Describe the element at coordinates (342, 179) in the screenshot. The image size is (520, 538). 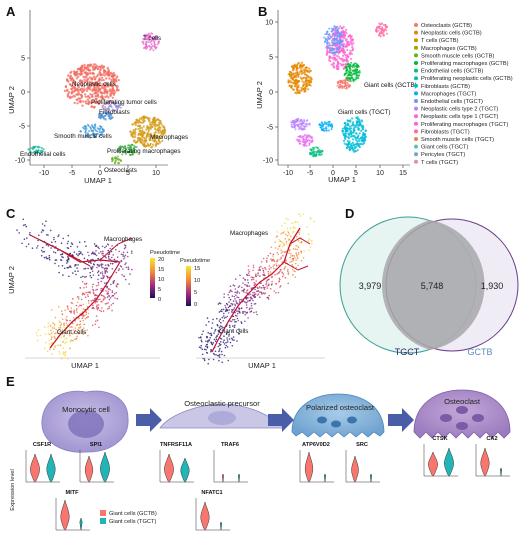
I see `panel-b-x-axis-label: UMAP 1` at that location.